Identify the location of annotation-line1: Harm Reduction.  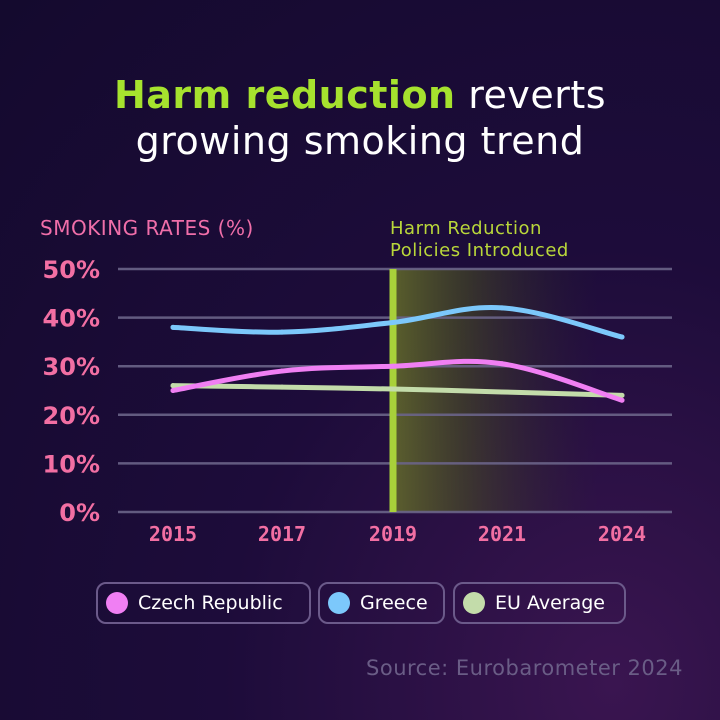
(466, 228).